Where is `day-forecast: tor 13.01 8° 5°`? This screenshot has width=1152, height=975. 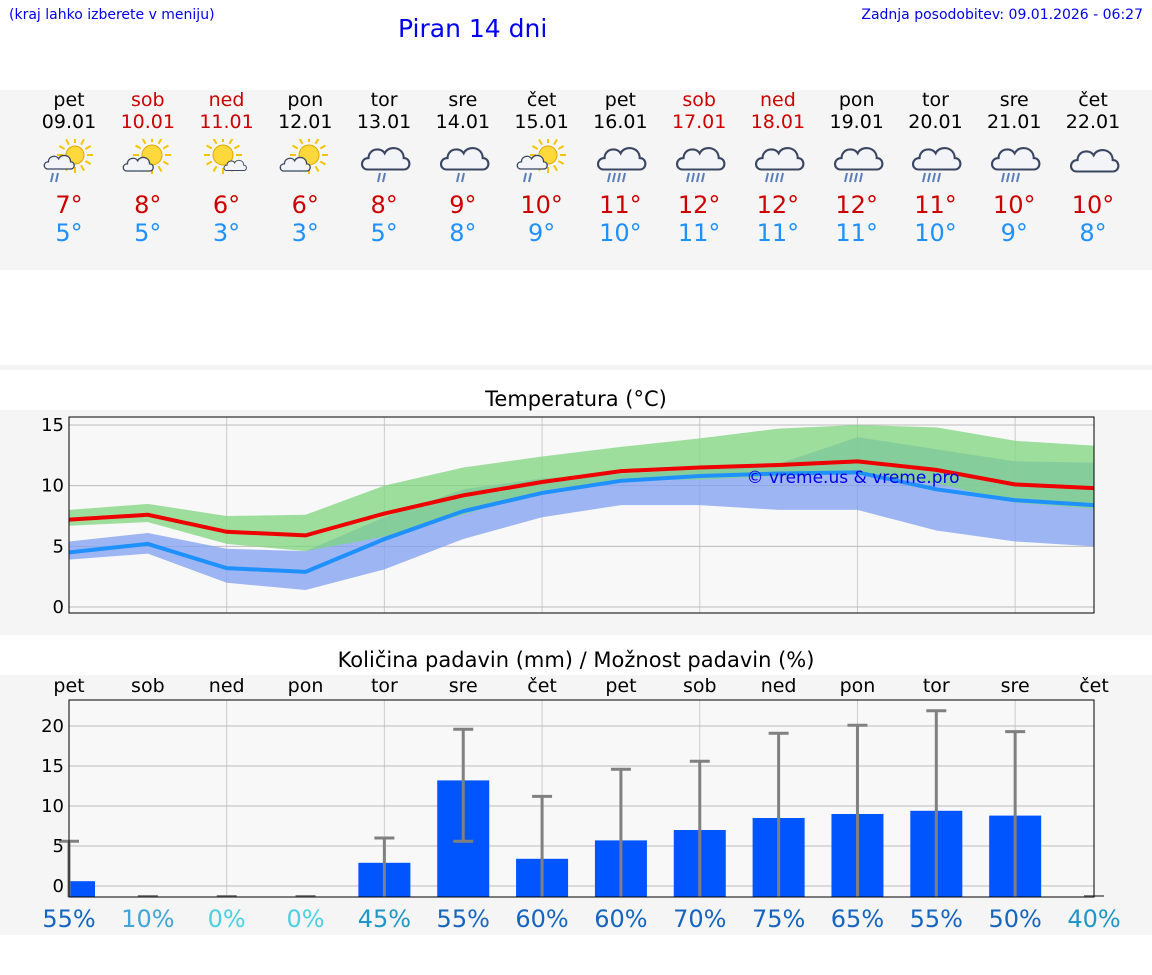
day-forecast: tor 13.01 8° 5° is located at coordinates (384, 168).